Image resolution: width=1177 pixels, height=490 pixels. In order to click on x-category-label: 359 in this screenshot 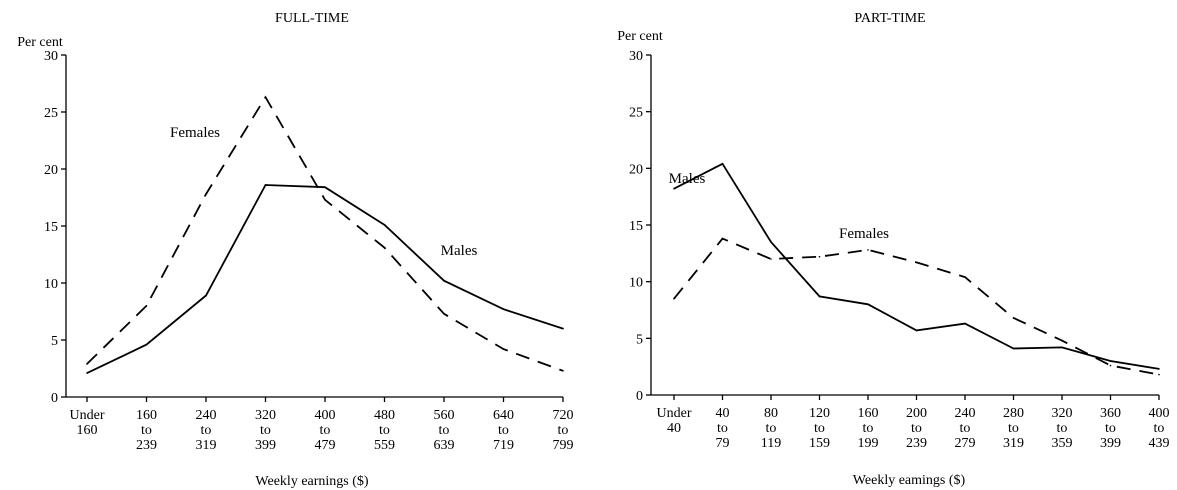, I will do `click(1062, 443)`.